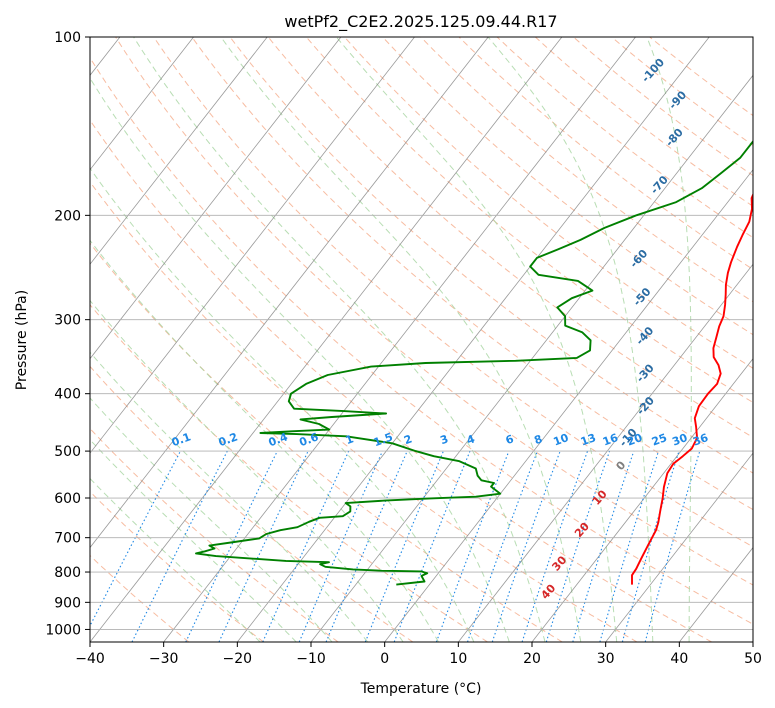 This screenshot has height=708, width=775. Describe the element at coordinates (679, 659) in the screenshot. I see `x-tick-label: 40` at that location.